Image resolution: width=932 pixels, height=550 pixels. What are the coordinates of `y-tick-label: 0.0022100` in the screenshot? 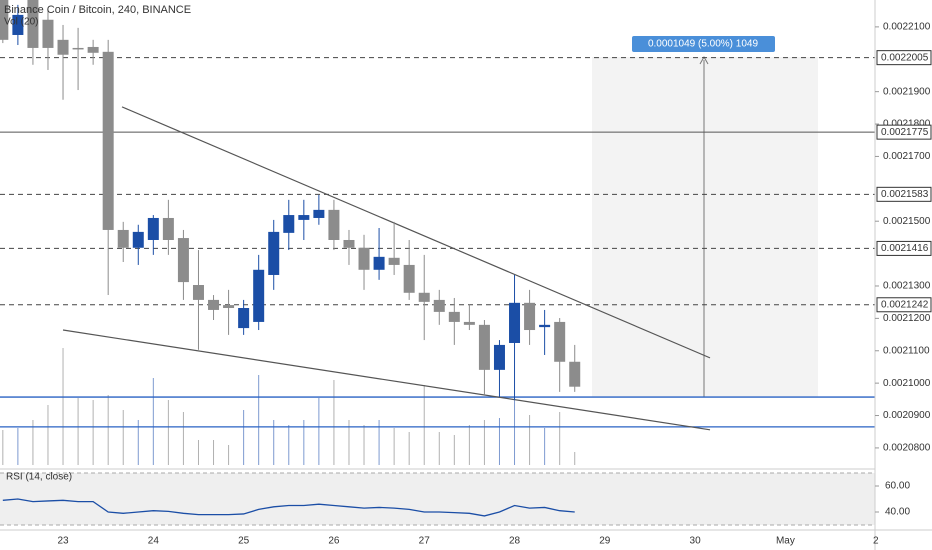 It's located at (907, 27).